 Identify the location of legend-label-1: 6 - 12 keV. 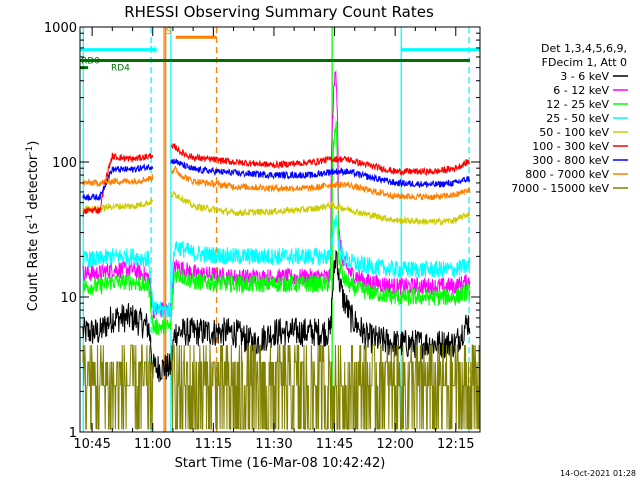
(581, 90).